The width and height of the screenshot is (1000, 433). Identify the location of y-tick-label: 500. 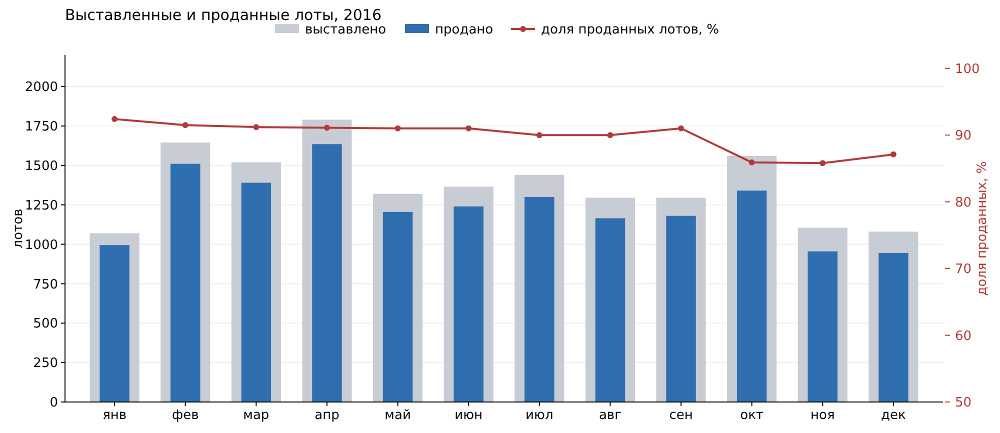
(45, 324).